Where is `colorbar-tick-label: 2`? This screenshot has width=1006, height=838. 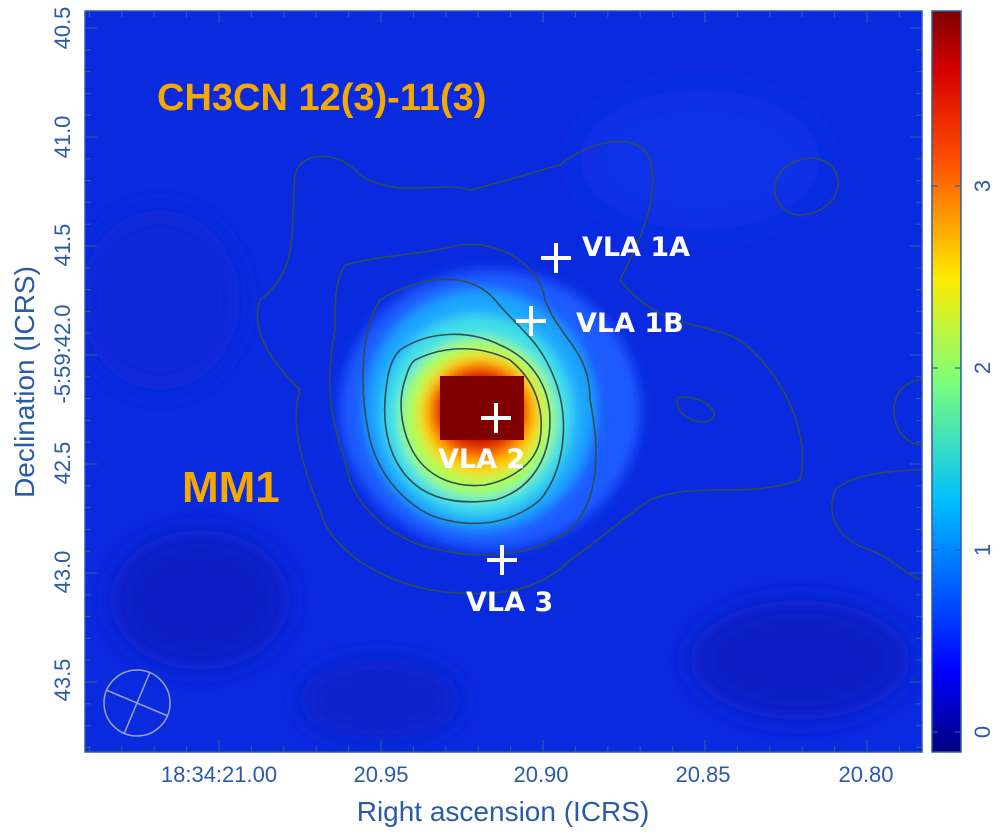 colorbar-tick-label: 2 is located at coordinates (982, 368).